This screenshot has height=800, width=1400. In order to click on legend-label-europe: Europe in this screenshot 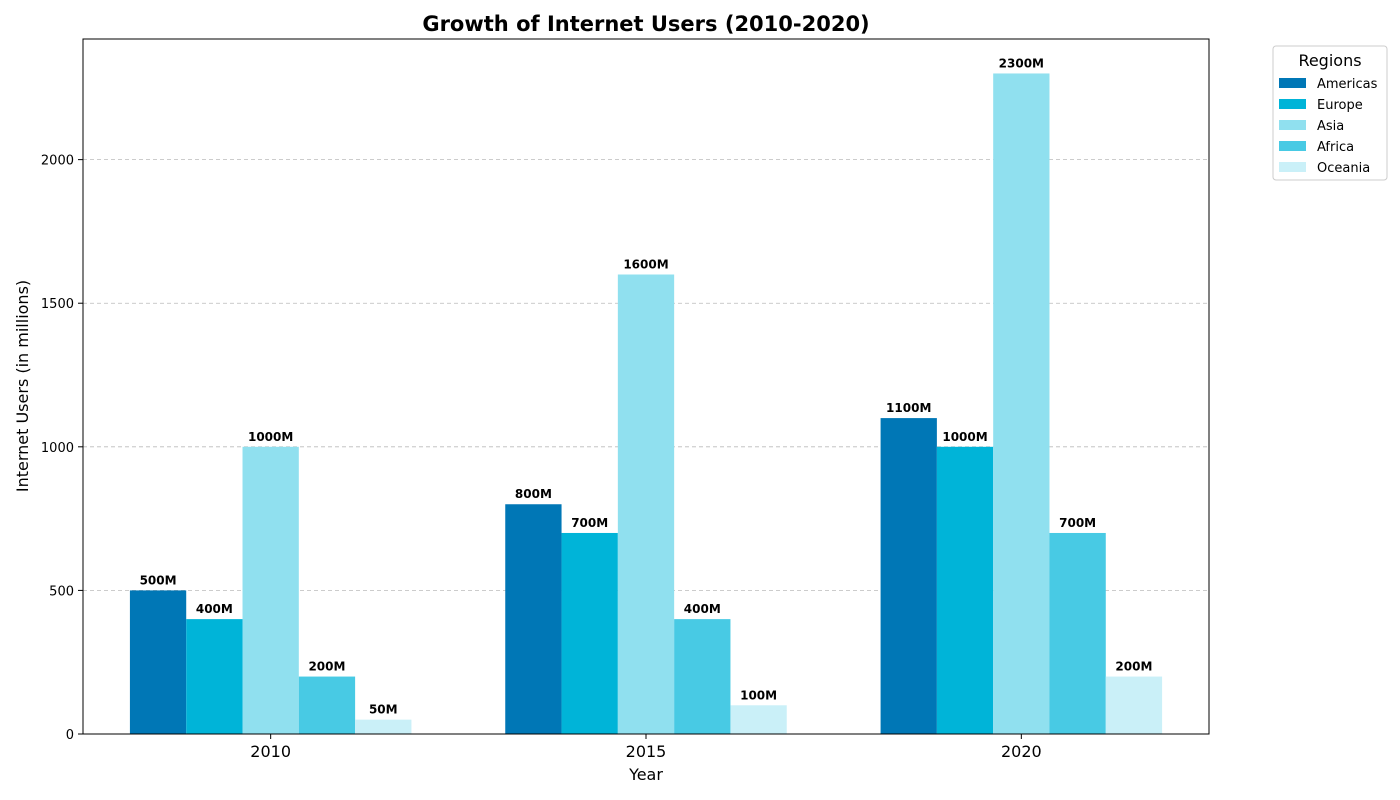, I will do `click(1340, 105)`.